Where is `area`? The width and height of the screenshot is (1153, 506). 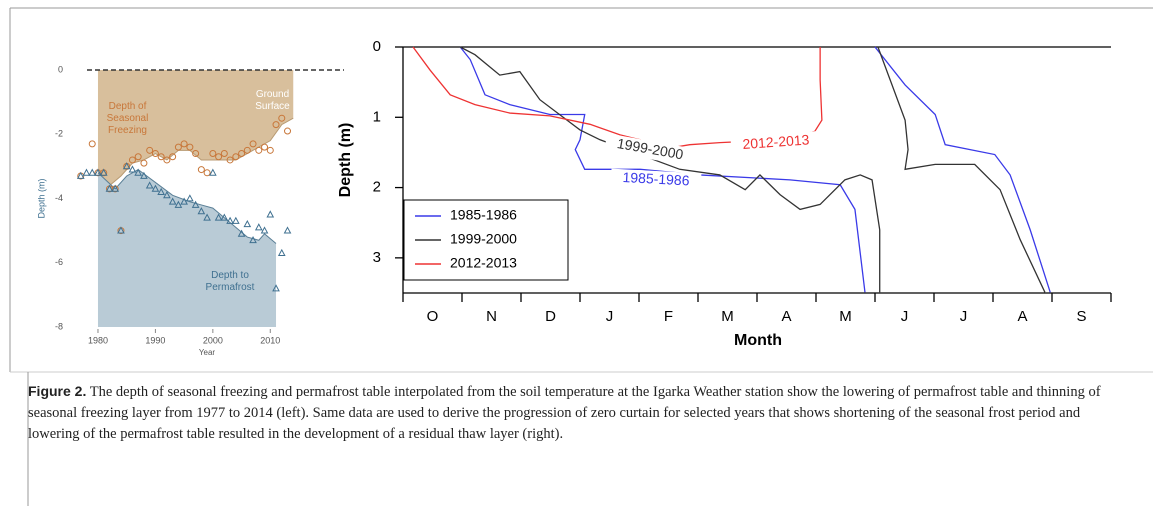 area is located at coordinates (187, 248).